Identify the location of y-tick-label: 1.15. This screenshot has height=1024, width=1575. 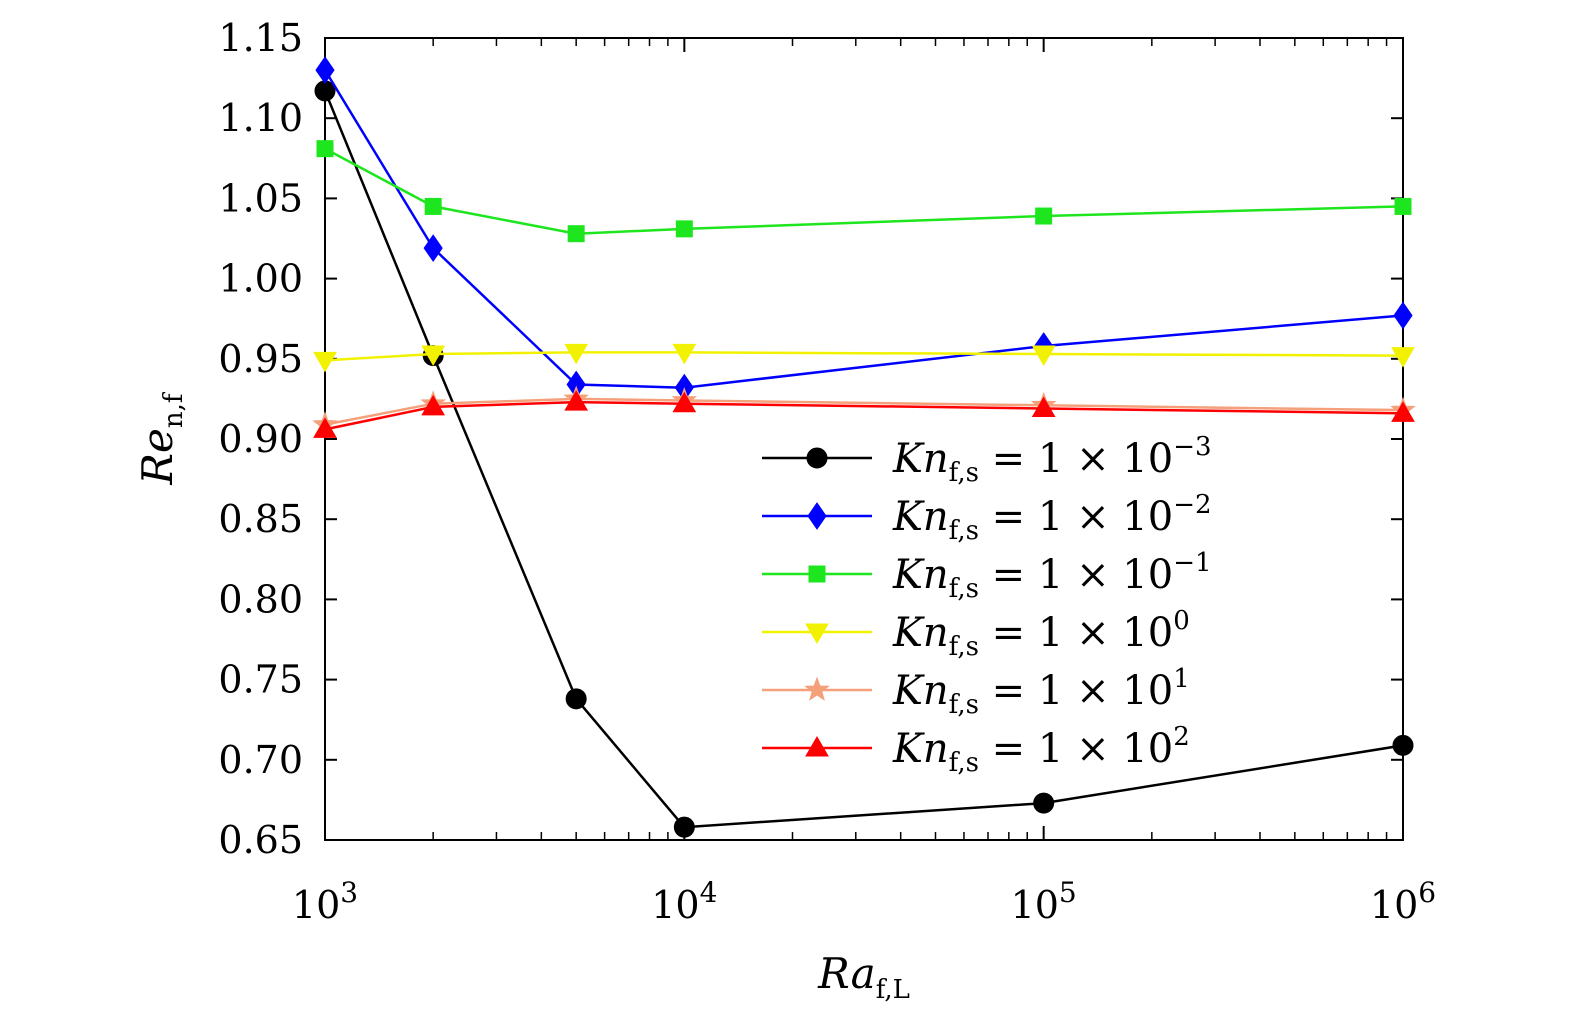
(260, 38).